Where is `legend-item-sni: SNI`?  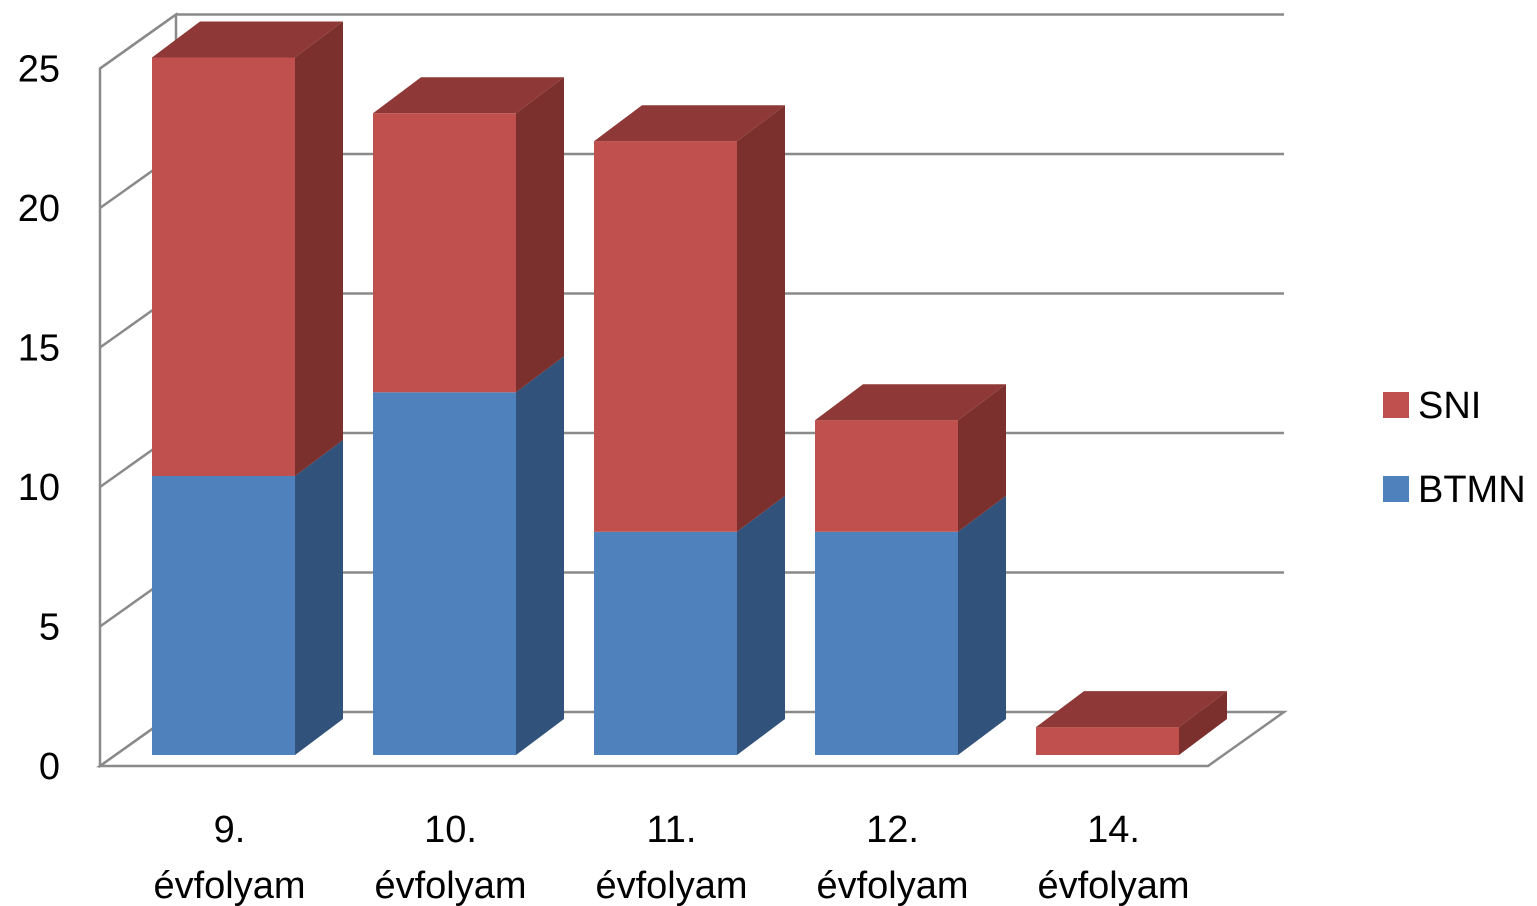 legend-item-sni: SNI is located at coordinates (1432, 406).